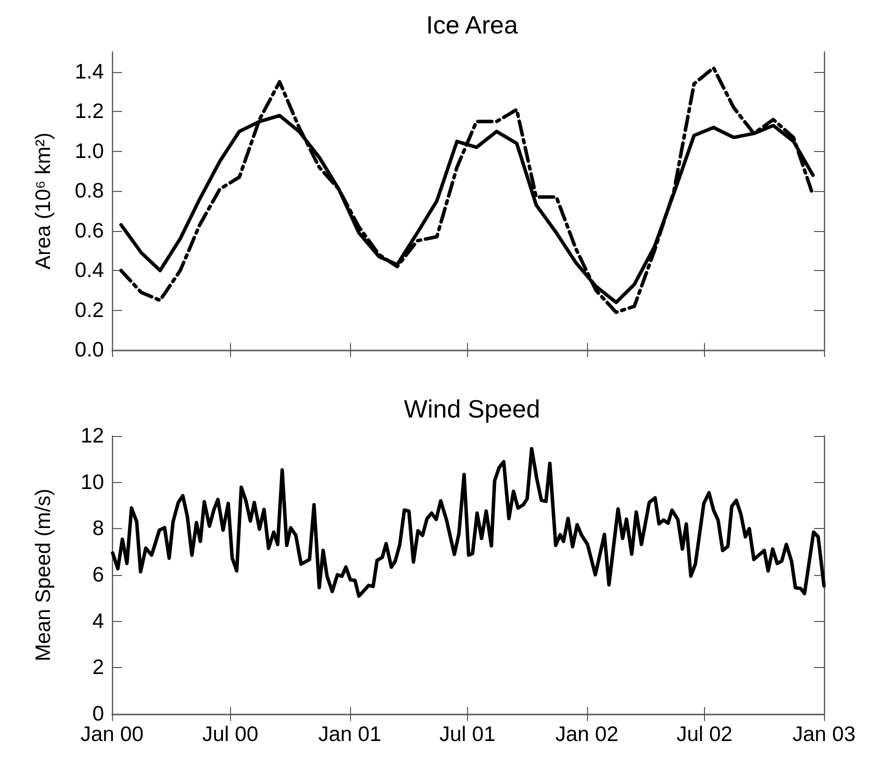 The height and width of the screenshot is (774, 872). Describe the element at coordinates (112, 734) in the screenshot. I see `x-tick-label: Jan 00` at that location.